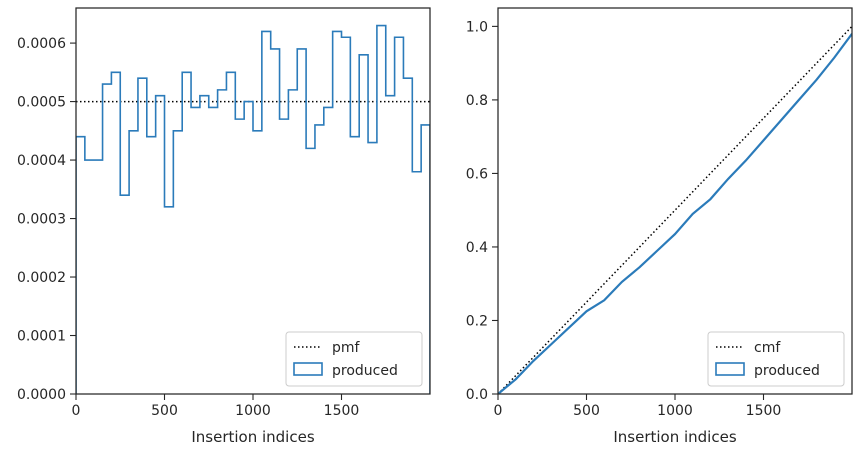  Describe the element at coordinates (41, 395) in the screenshot. I see `y-tick-label: 0.0000` at that location.